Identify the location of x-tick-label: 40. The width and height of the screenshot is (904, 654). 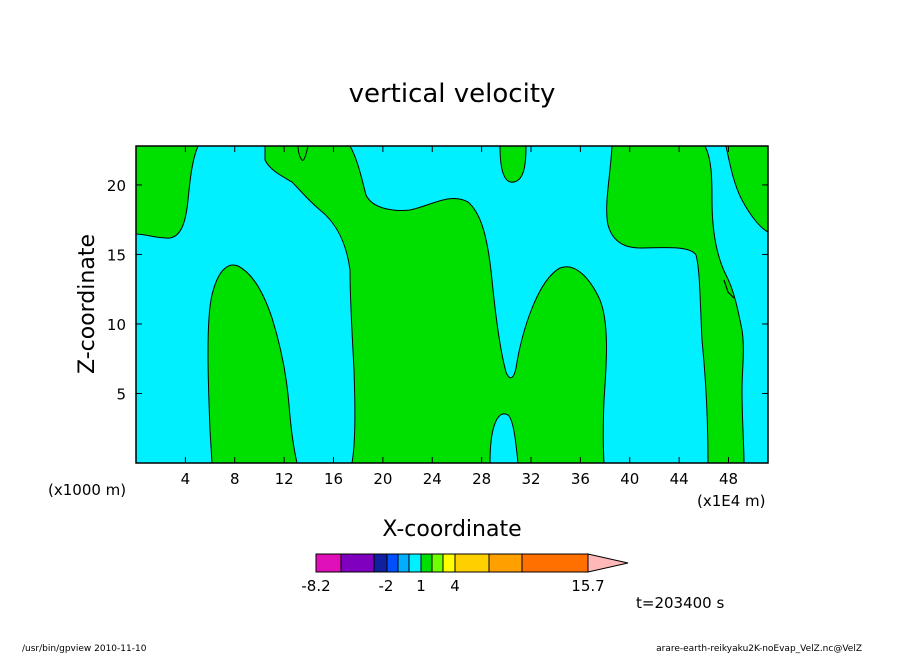
(629, 479).